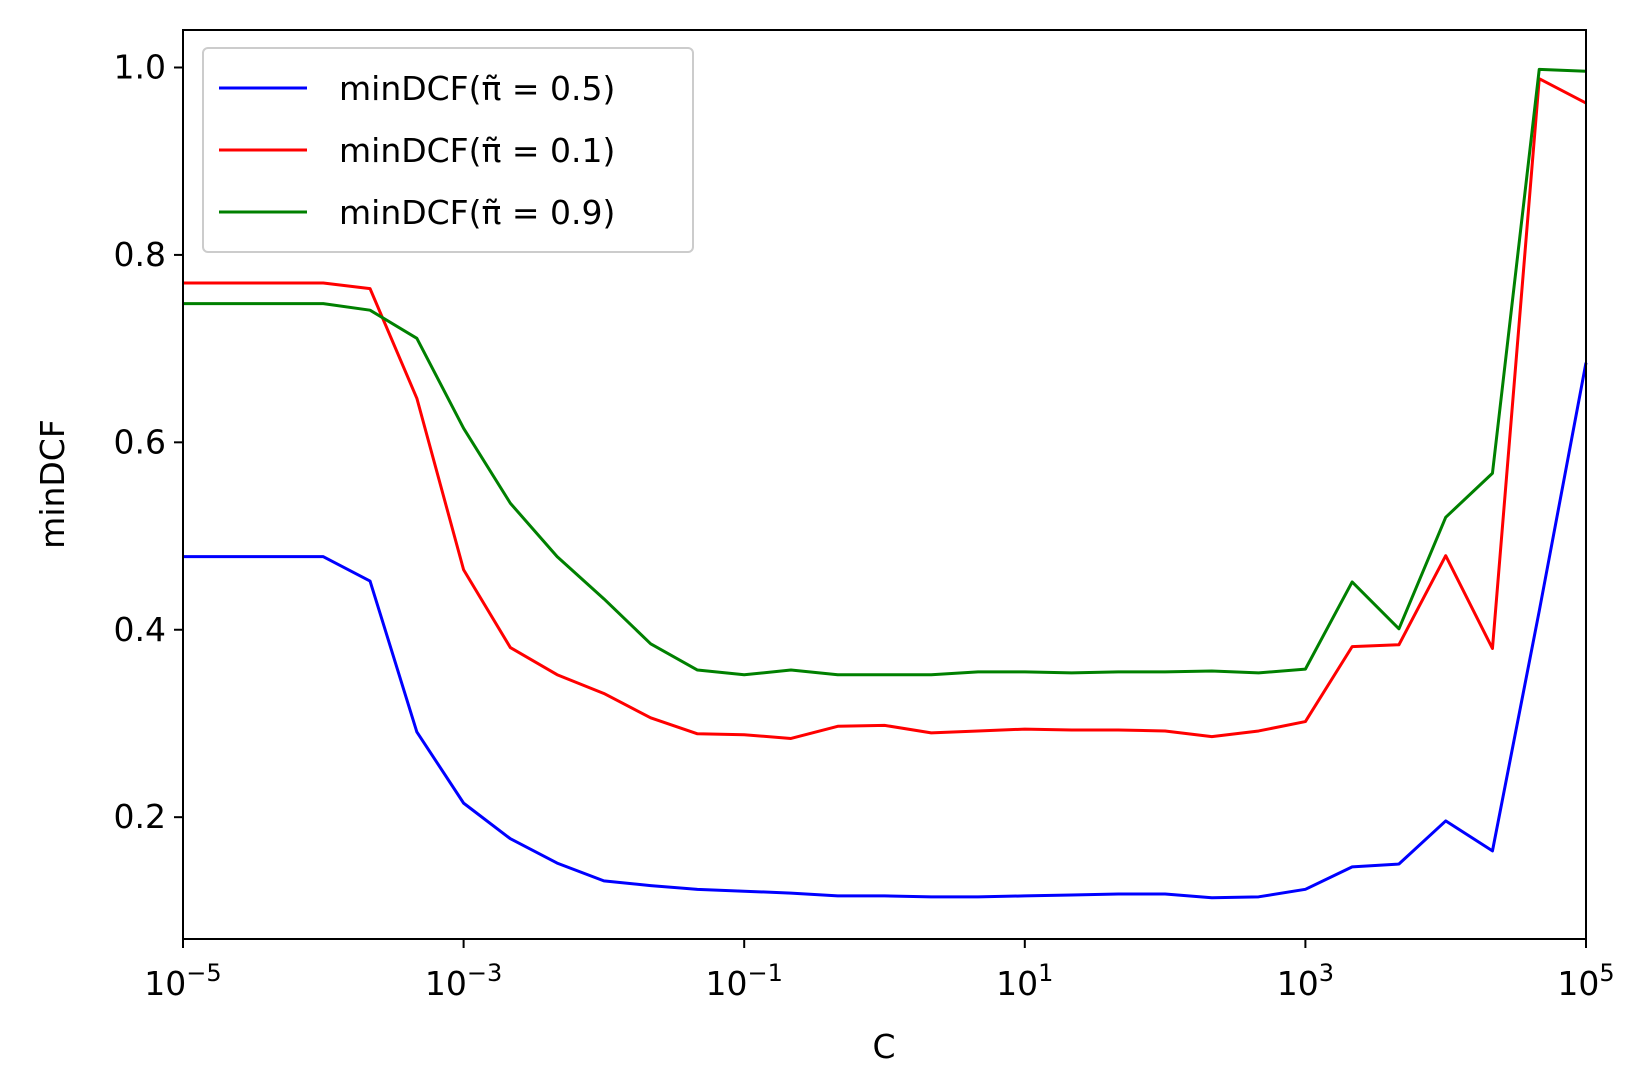 The width and height of the screenshot is (1642, 1092). What do you see at coordinates (1024, 981) in the screenshot?
I see `x-tick-label: 10¹` at bounding box center [1024, 981].